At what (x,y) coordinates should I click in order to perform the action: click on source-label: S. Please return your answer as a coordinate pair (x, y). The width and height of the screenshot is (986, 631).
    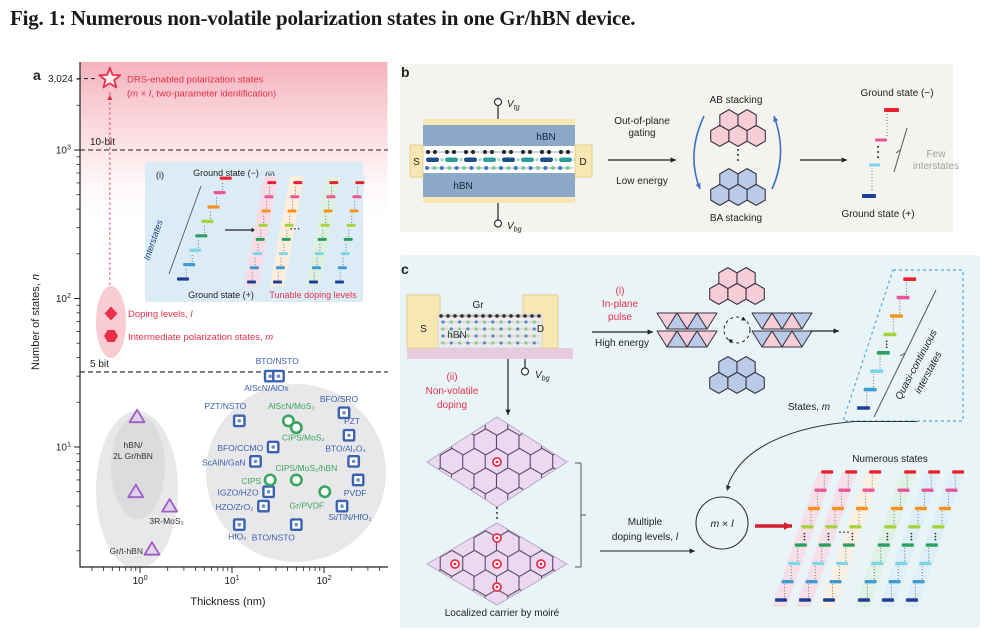
    Looking at the image, I should click on (423, 329).